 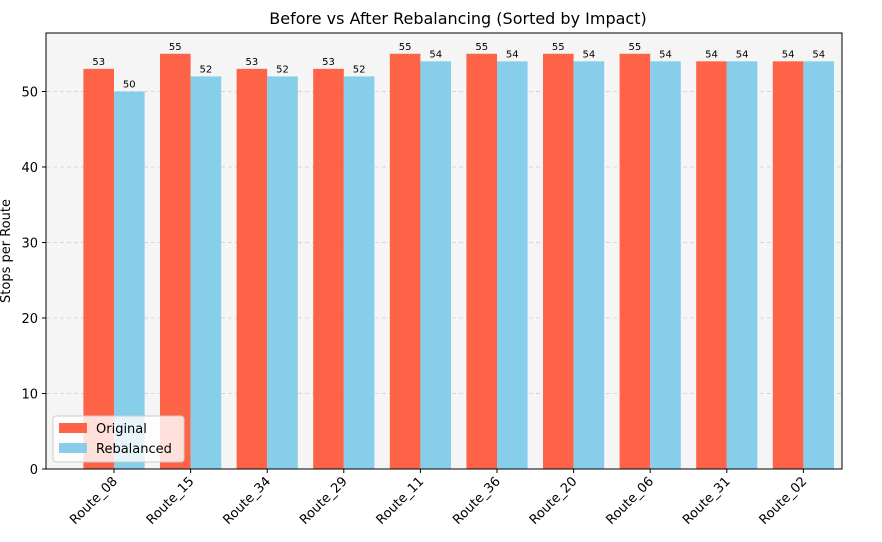 I want to click on y-tick-label: 0, so click(x=34, y=470).